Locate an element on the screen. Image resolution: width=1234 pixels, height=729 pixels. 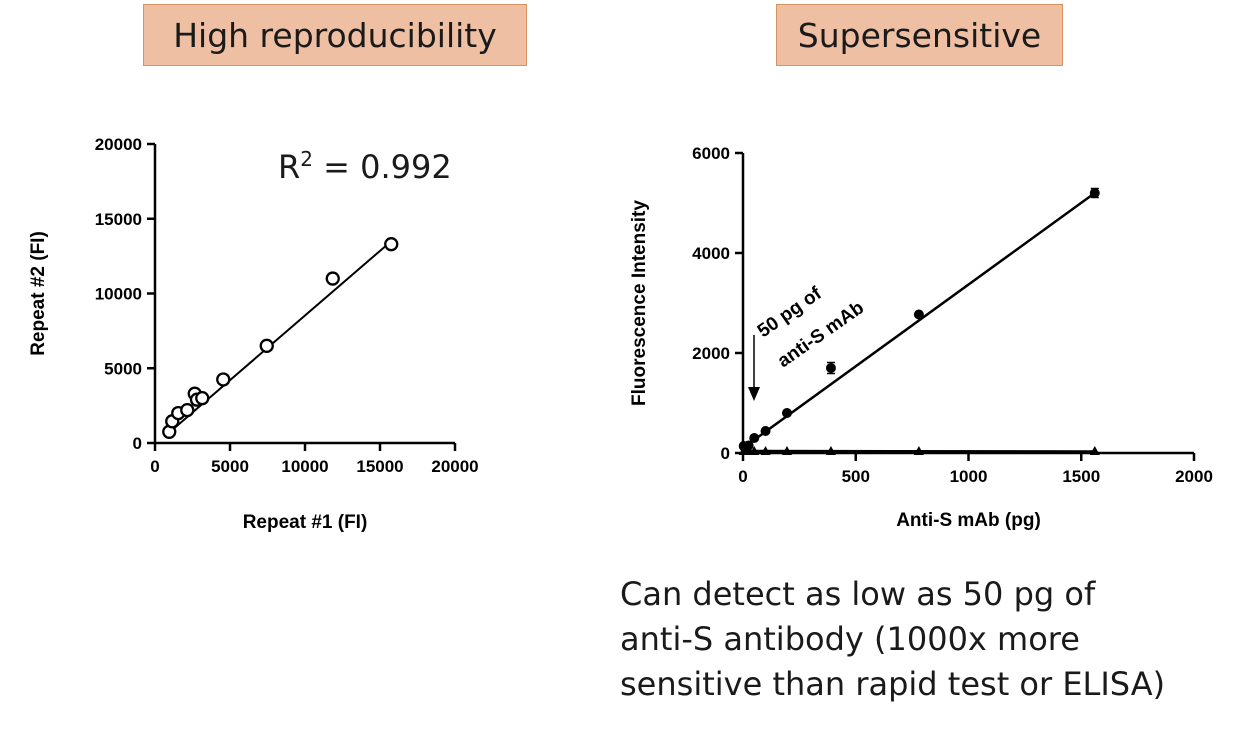
x-axis-label: Anti-S mAb (pg) is located at coordinates (968, 520).